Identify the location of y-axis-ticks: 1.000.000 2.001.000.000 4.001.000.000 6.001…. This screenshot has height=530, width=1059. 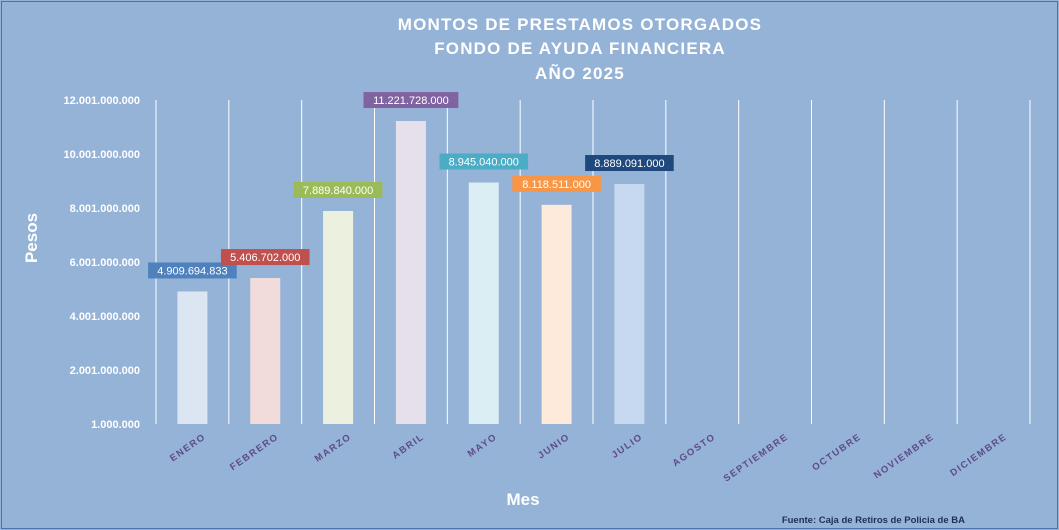
(102, 263).